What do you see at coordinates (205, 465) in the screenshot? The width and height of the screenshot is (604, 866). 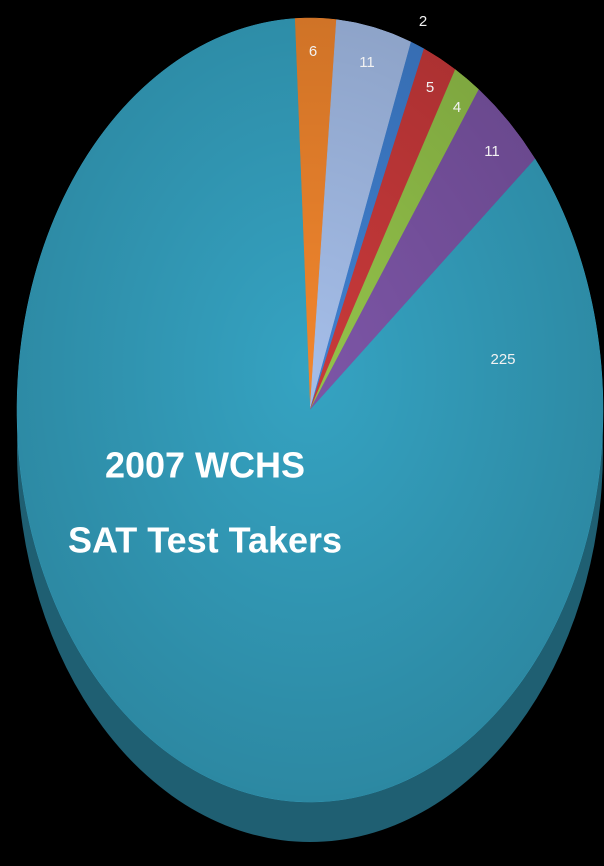 I see `chart-title: 2007 WCHS` at bounding box center [205, 465].